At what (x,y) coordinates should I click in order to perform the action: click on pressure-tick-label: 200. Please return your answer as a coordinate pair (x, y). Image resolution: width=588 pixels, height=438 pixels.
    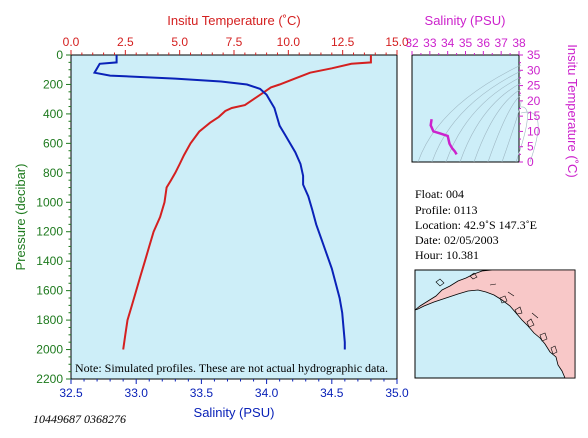
    Looking at the image, I should click on (53, 84).